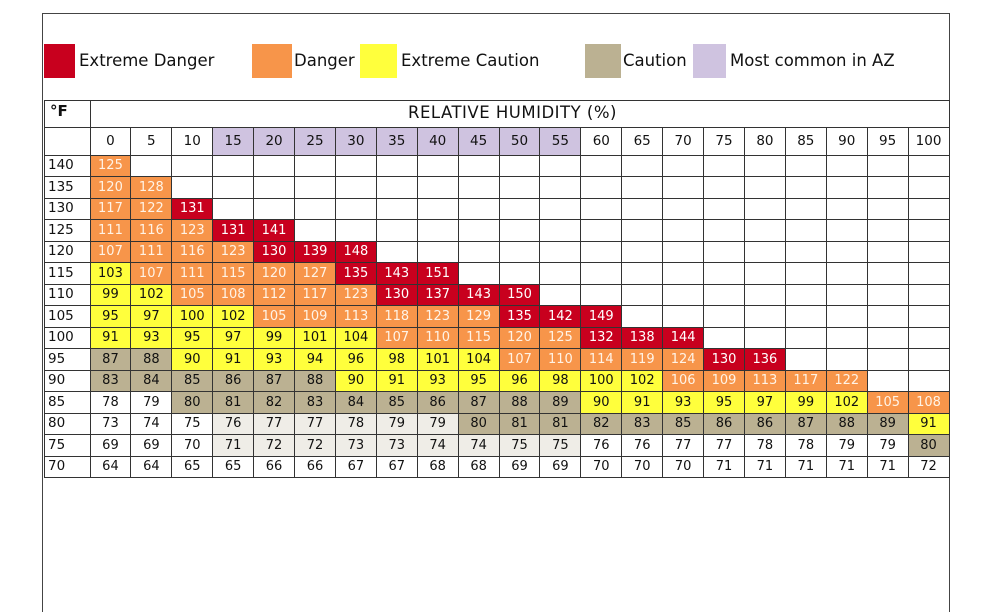  I want to click on heat-index-cell: 90, so click(601, 402).